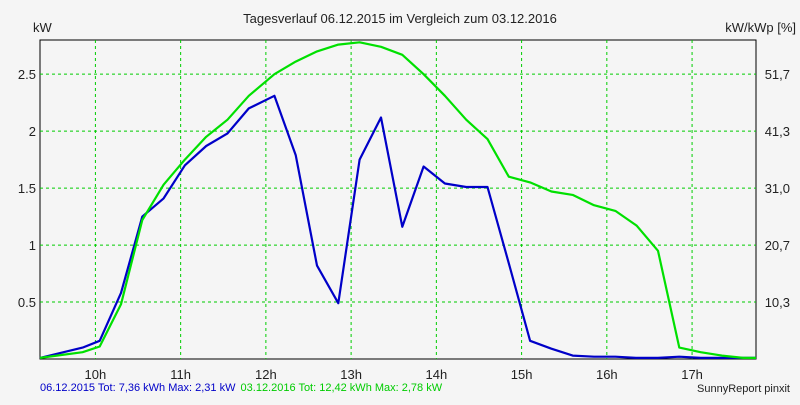 The height and width of the screenshot is (405, 800). I want to click on x-tick-label: 17h, so click(692, 374).